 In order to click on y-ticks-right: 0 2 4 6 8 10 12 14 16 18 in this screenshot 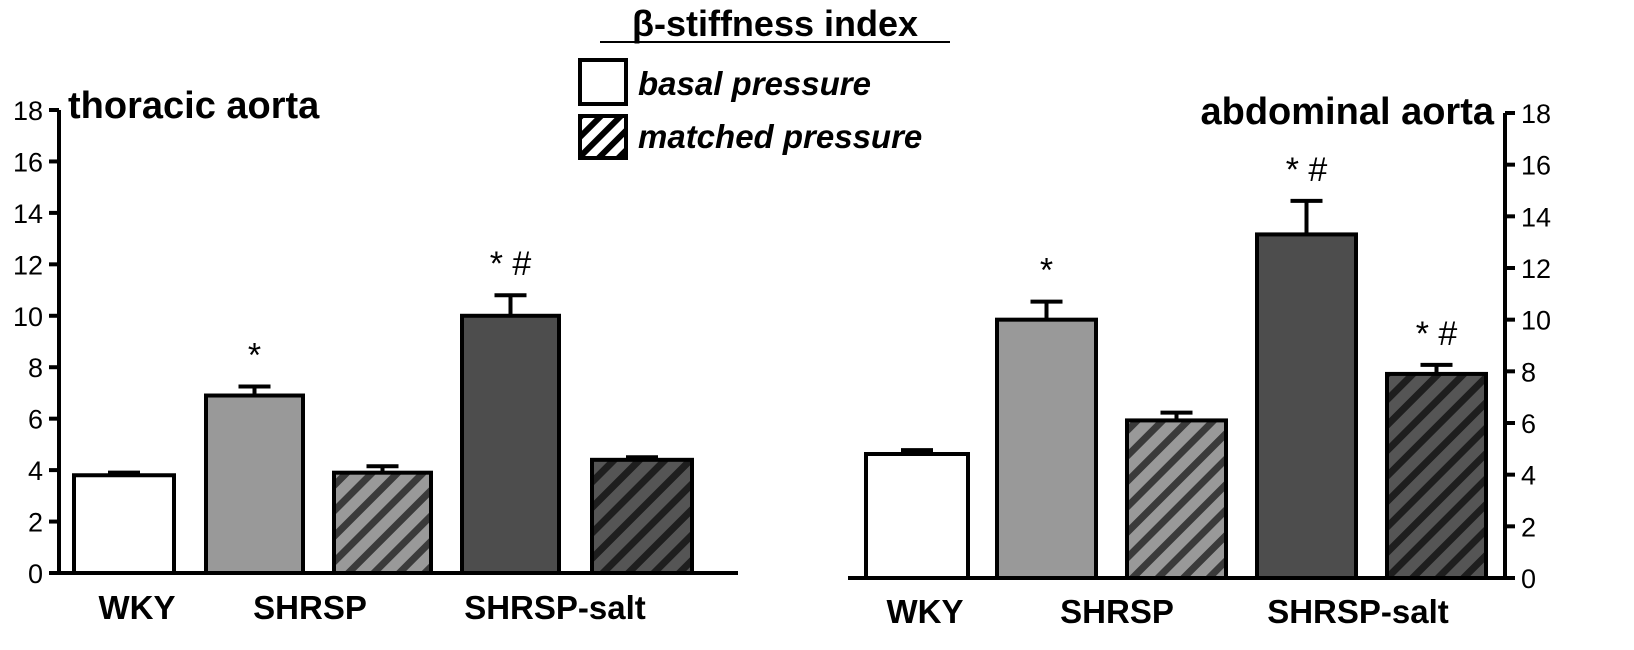, I will do `click(1528, 346)`.